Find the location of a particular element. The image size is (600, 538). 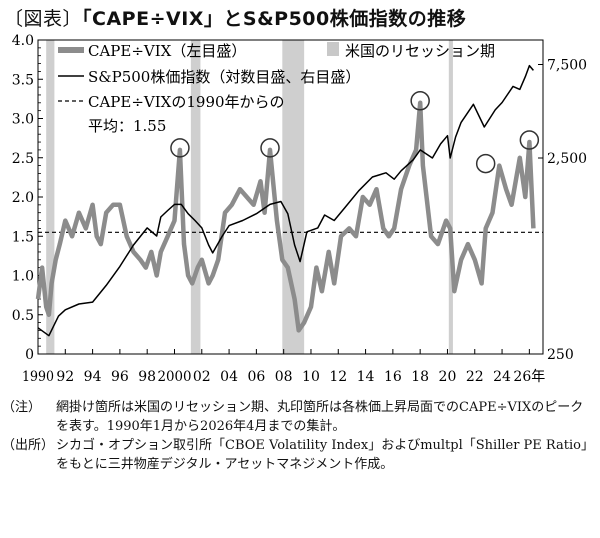

x-tick-label: 18 is located at coordinates (420, 377).